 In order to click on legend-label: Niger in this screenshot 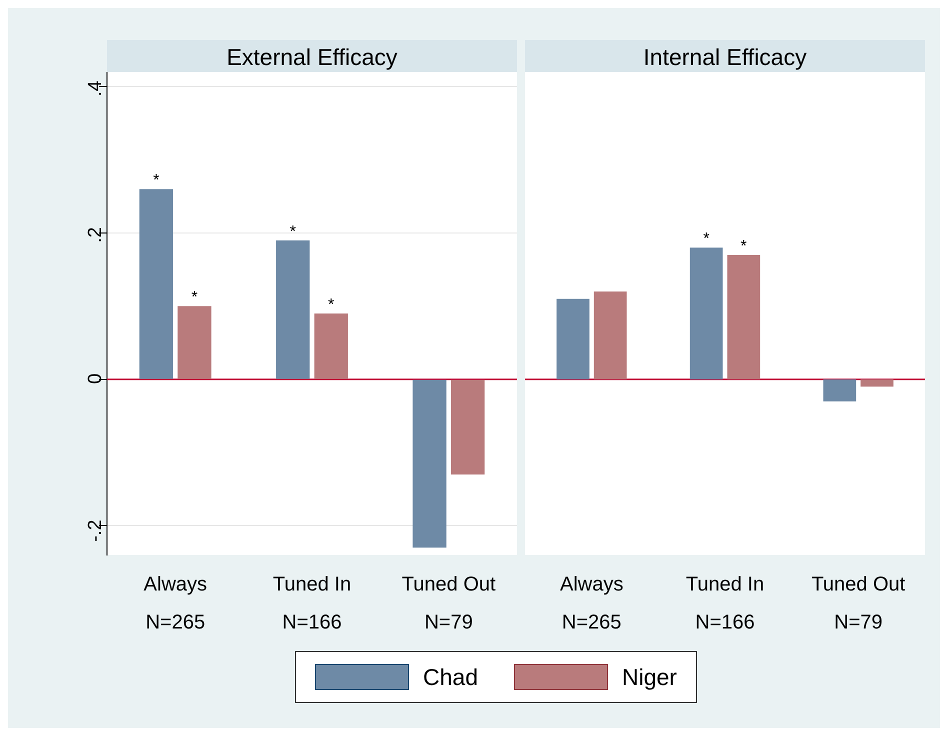, I will do `click(649, 677)`.